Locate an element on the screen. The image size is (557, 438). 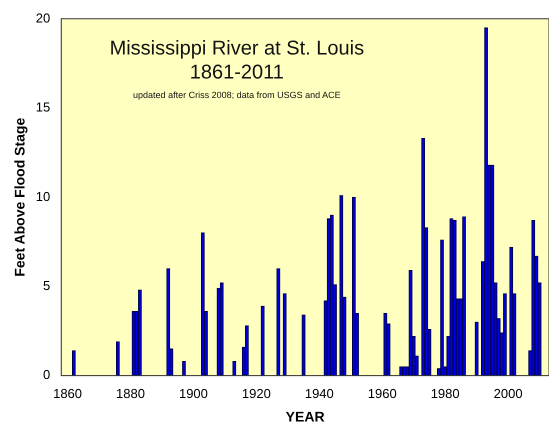
x-tick-label: 1940 is located at coordinates (319, 393).